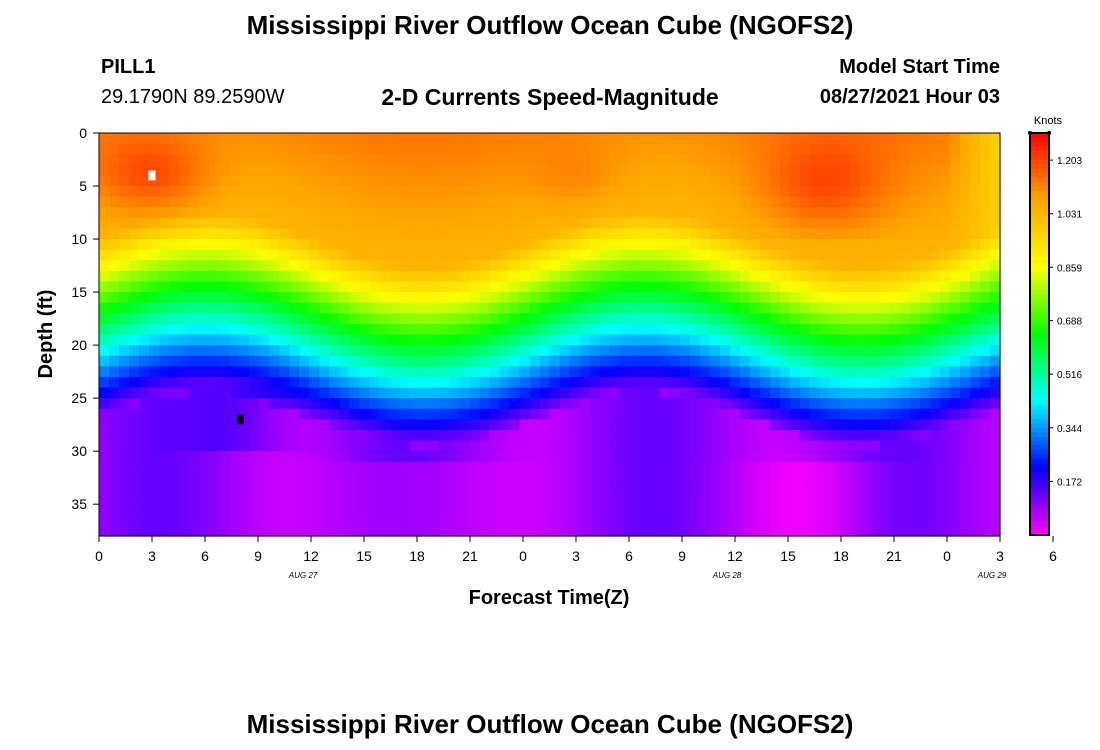 This screenshot has height=750, width=1100. Describe the element at coordinates (1053, 556) in the screenshot. I see `x-tick-label: 6` at that location.